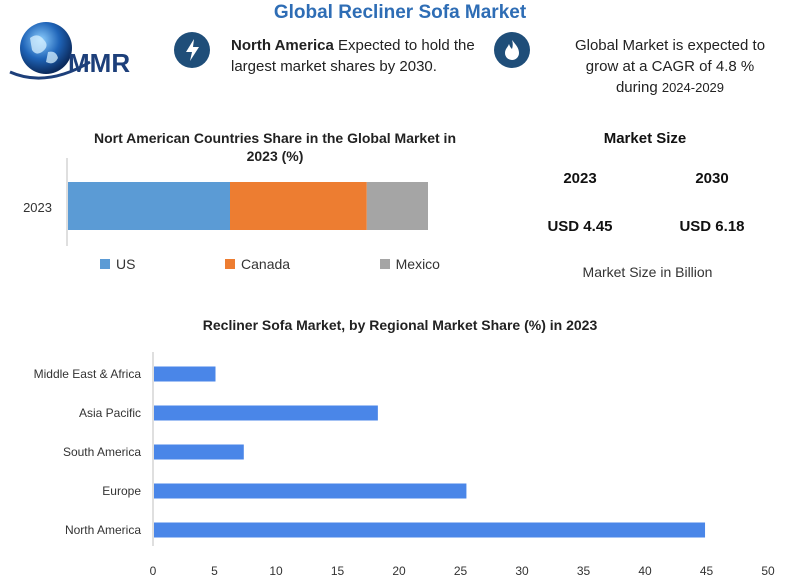 The height and width of the screenshot is (586, 800). Describe the element at coordinates (37, 207) in the screenshot. I see `country-share-category-label: 2023` at that location.